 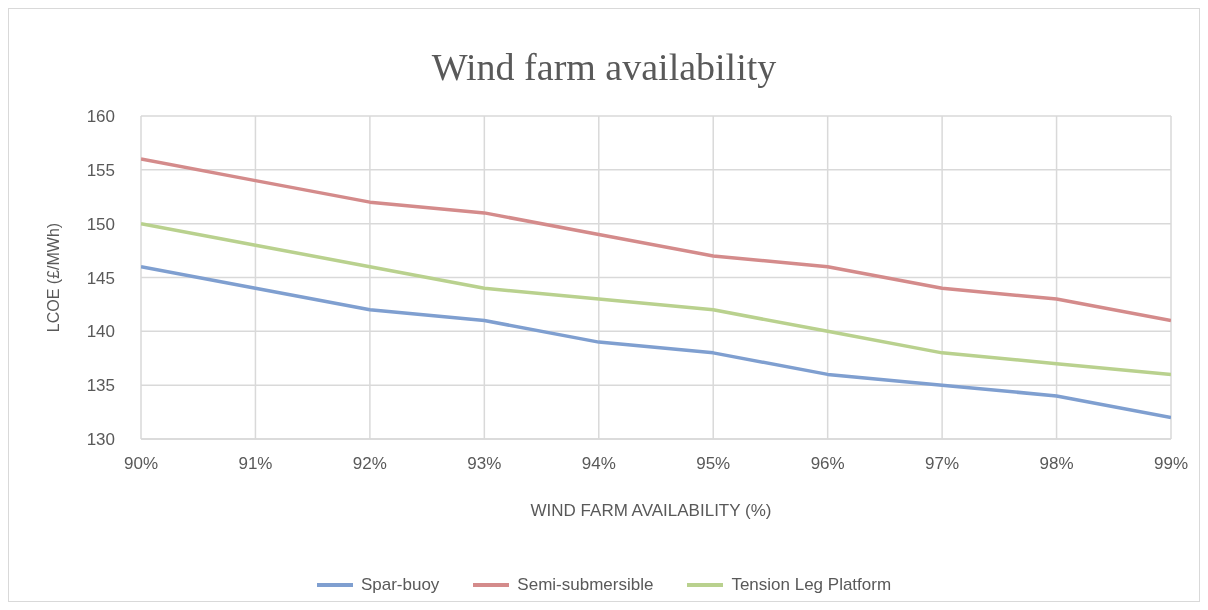 I want to click on y-tick-label: 135, so click(x=100, y=386).